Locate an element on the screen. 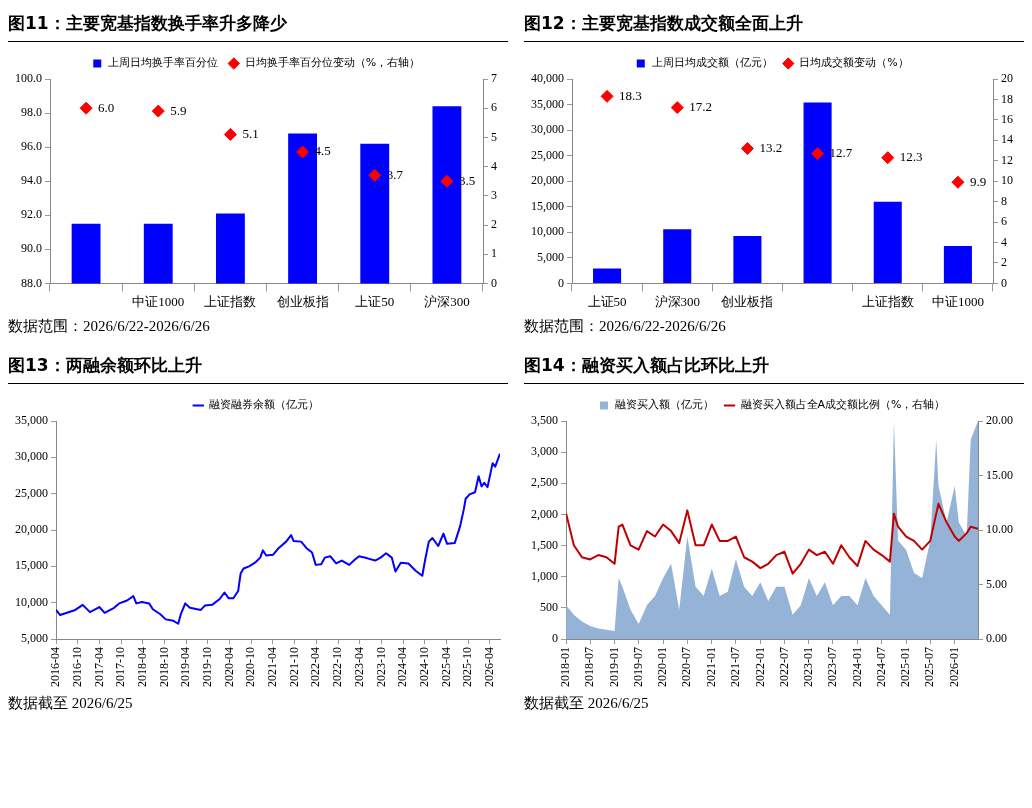  y2-tick-label: 20 is located at coordinates (1007, 78).